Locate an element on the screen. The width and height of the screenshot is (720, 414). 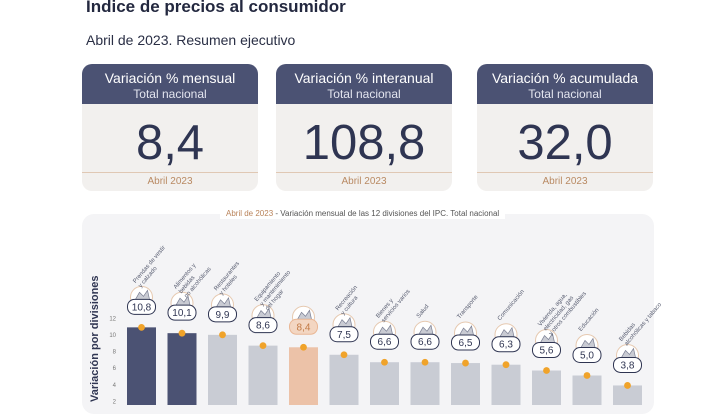
value-label: 8,4 is located at coordinates (304, 327).